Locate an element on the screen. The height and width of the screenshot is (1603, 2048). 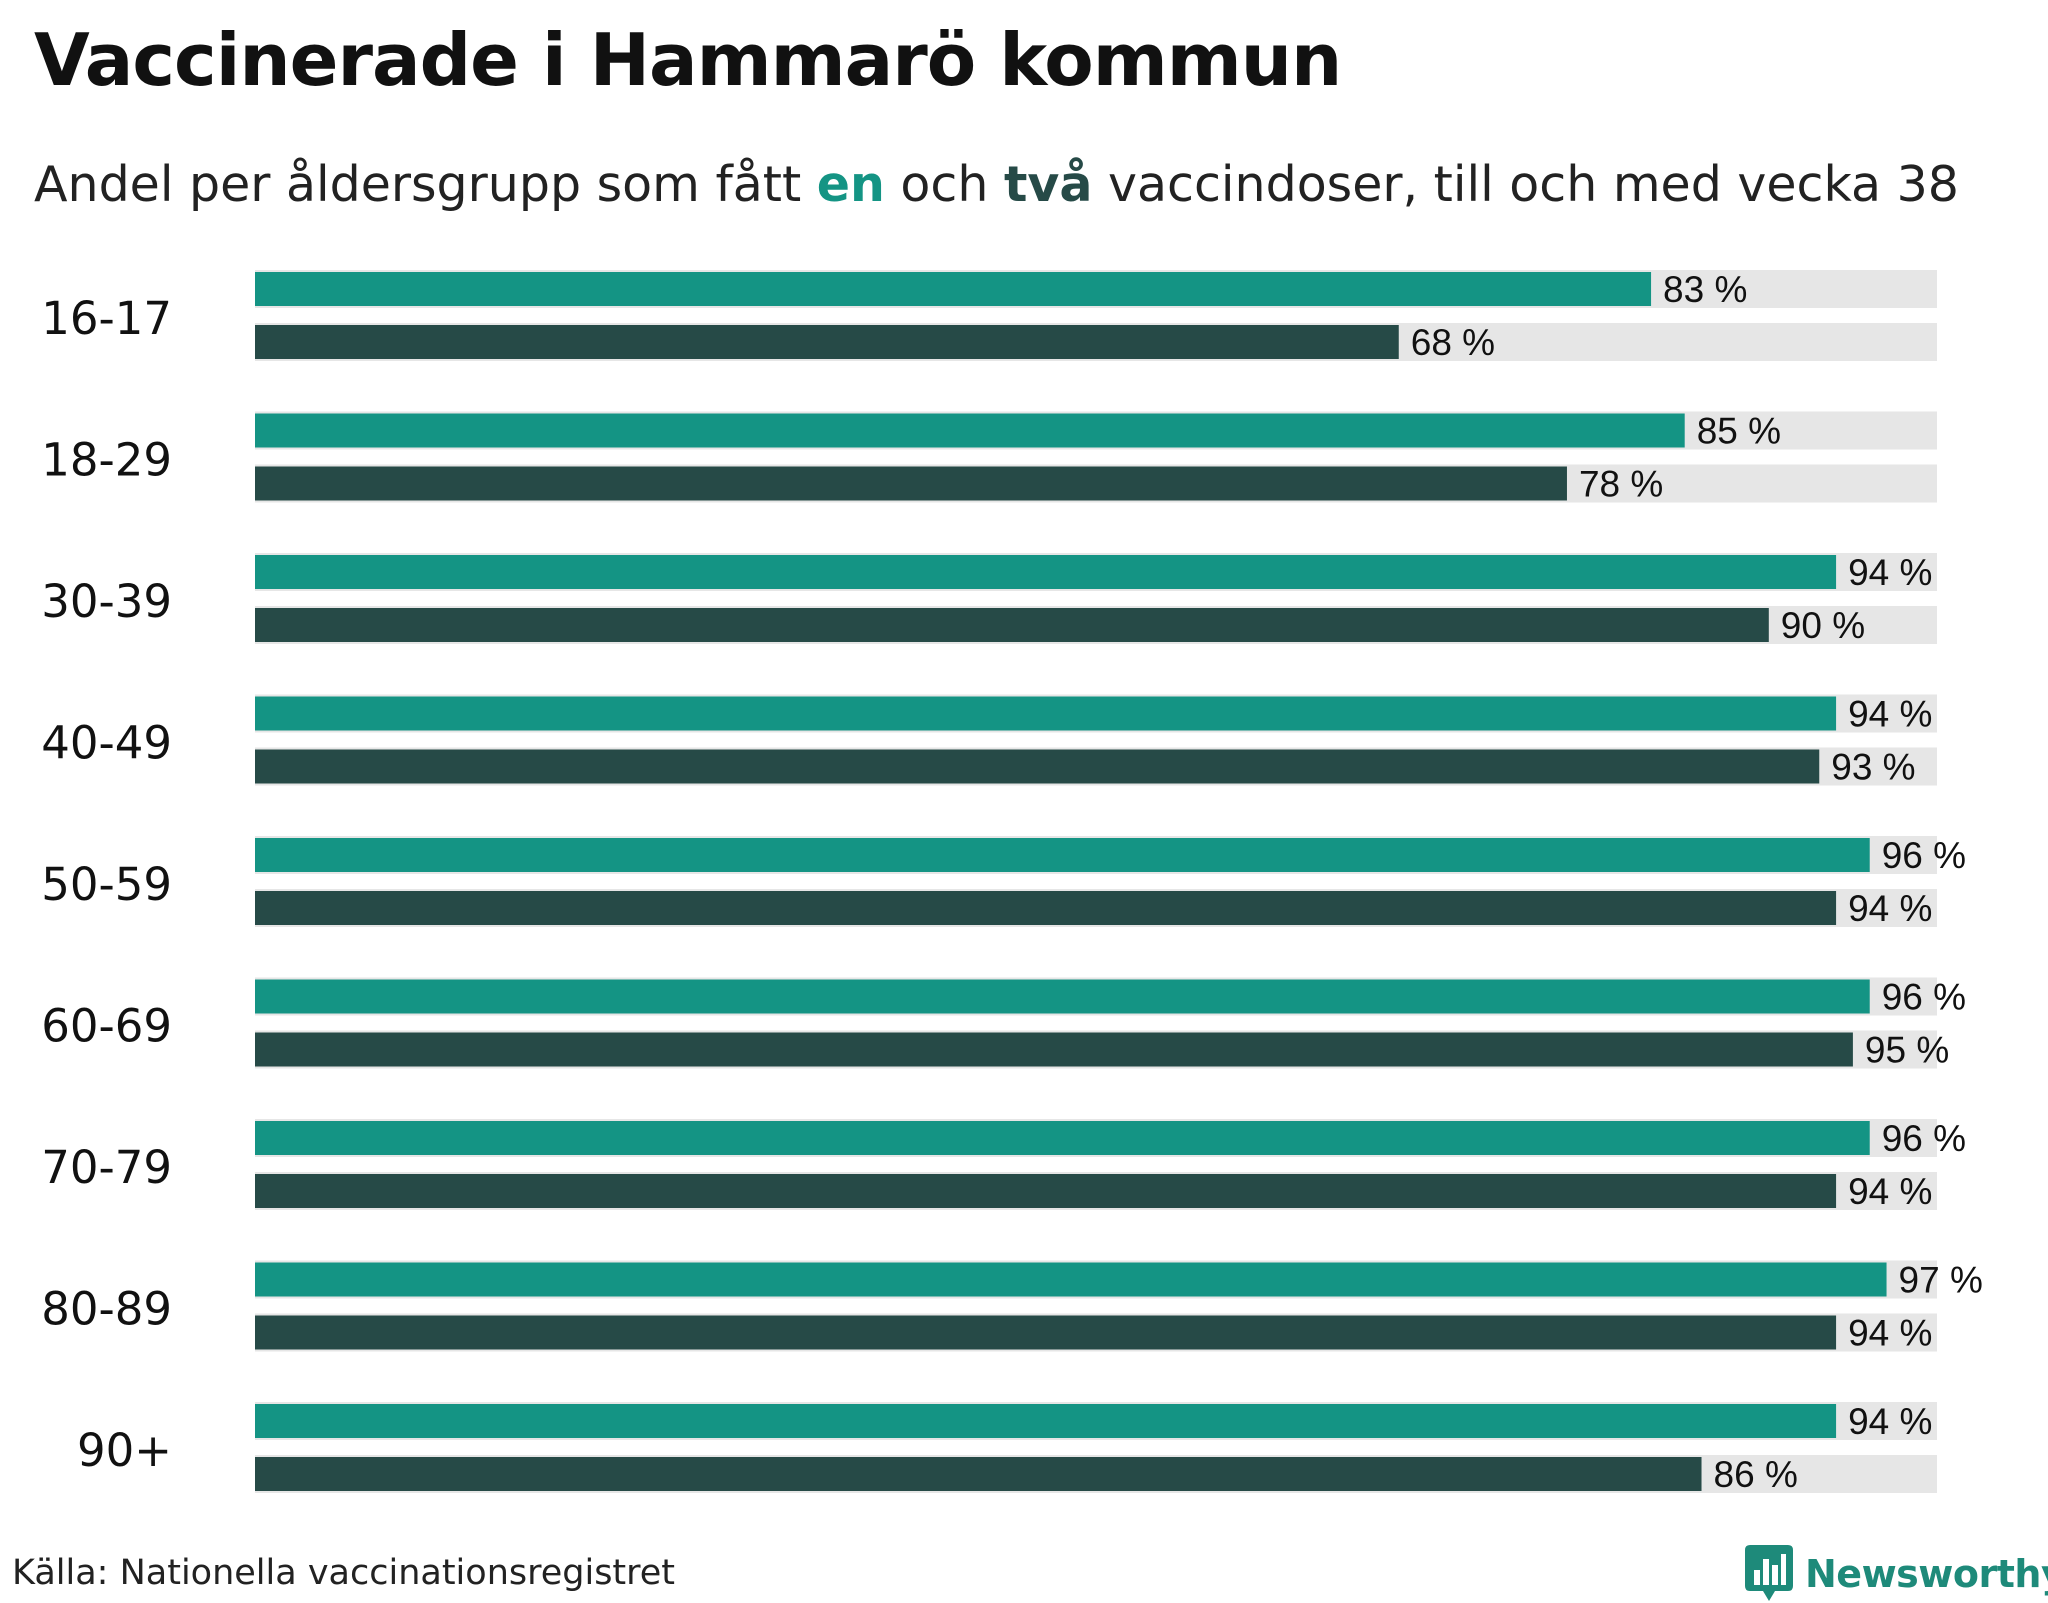
category-label: 90+ is located at coordinates (124, 1450).